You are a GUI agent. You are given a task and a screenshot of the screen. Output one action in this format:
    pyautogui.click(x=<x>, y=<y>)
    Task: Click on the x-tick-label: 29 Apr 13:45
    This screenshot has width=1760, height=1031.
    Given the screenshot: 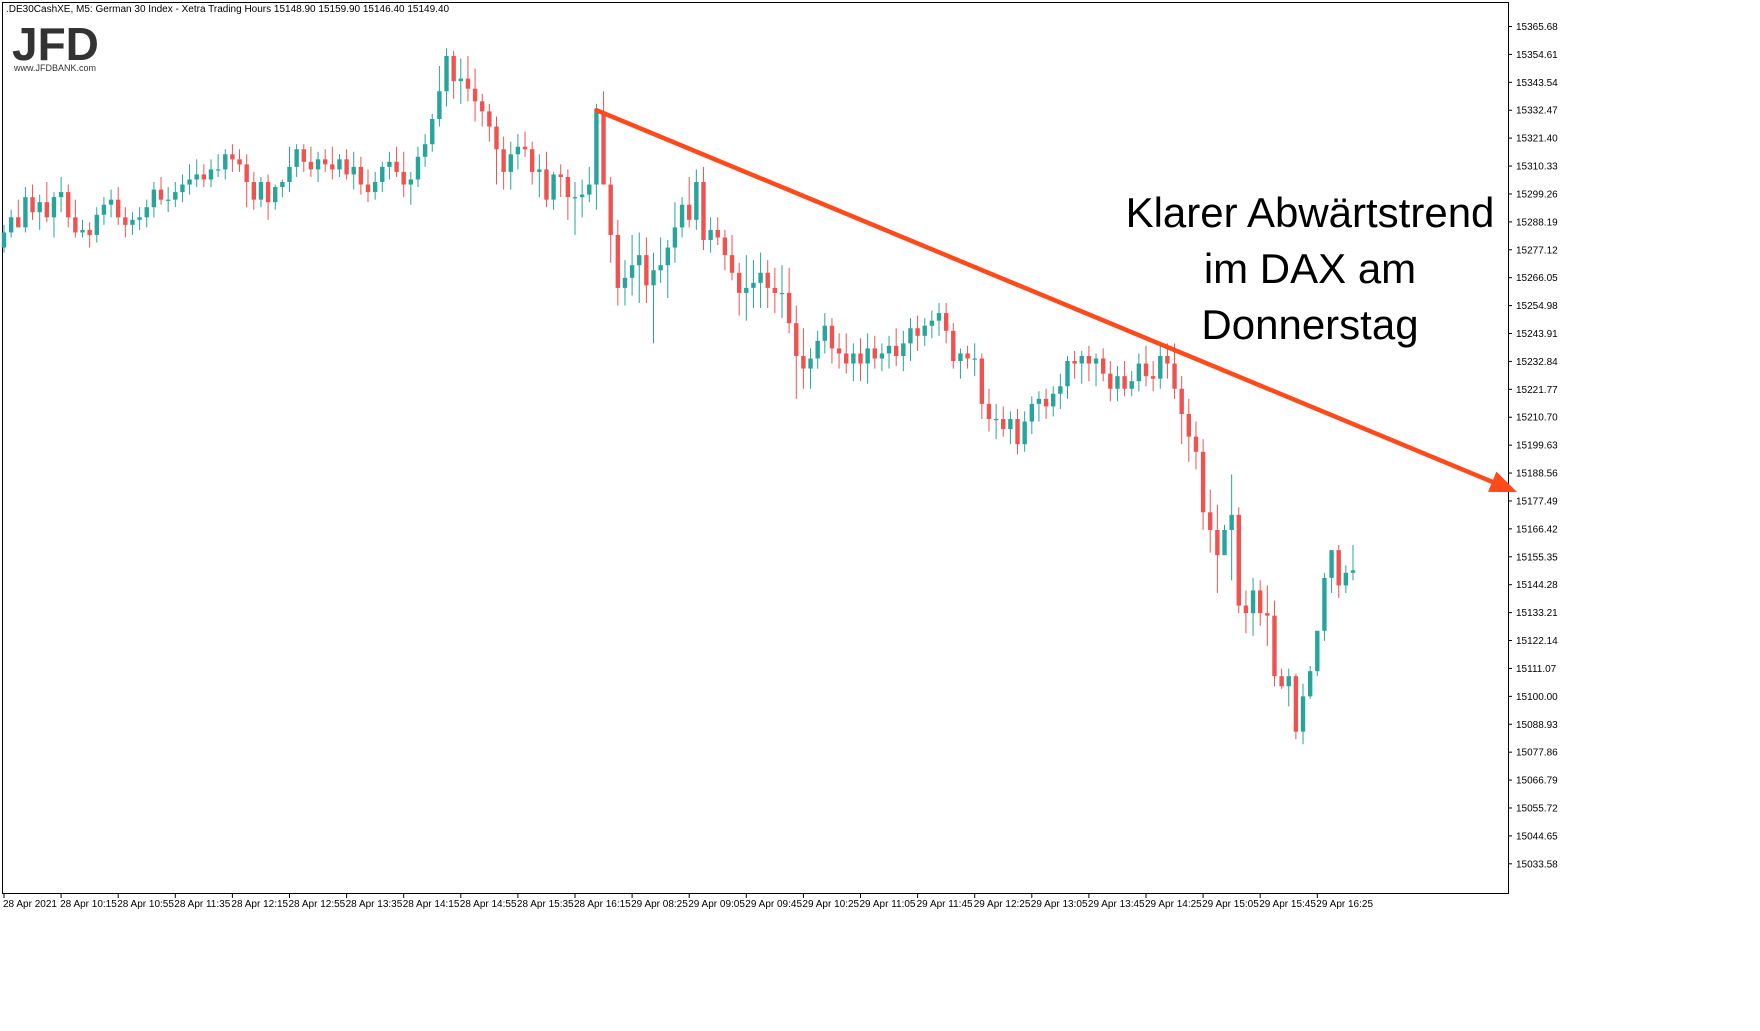 What is the action you would take?
    pyautogui.click(x=1116, y=904)
    